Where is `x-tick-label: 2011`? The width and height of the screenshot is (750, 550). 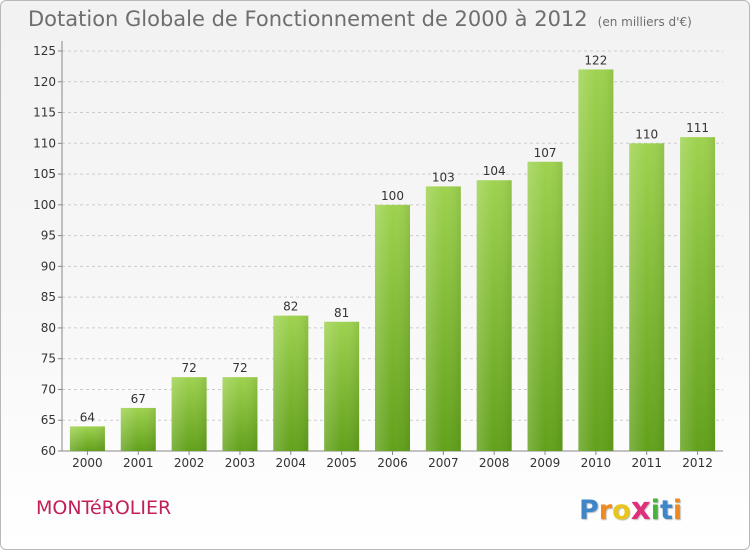
x-tick-label: 2011 is located at coordinates (646, 463).